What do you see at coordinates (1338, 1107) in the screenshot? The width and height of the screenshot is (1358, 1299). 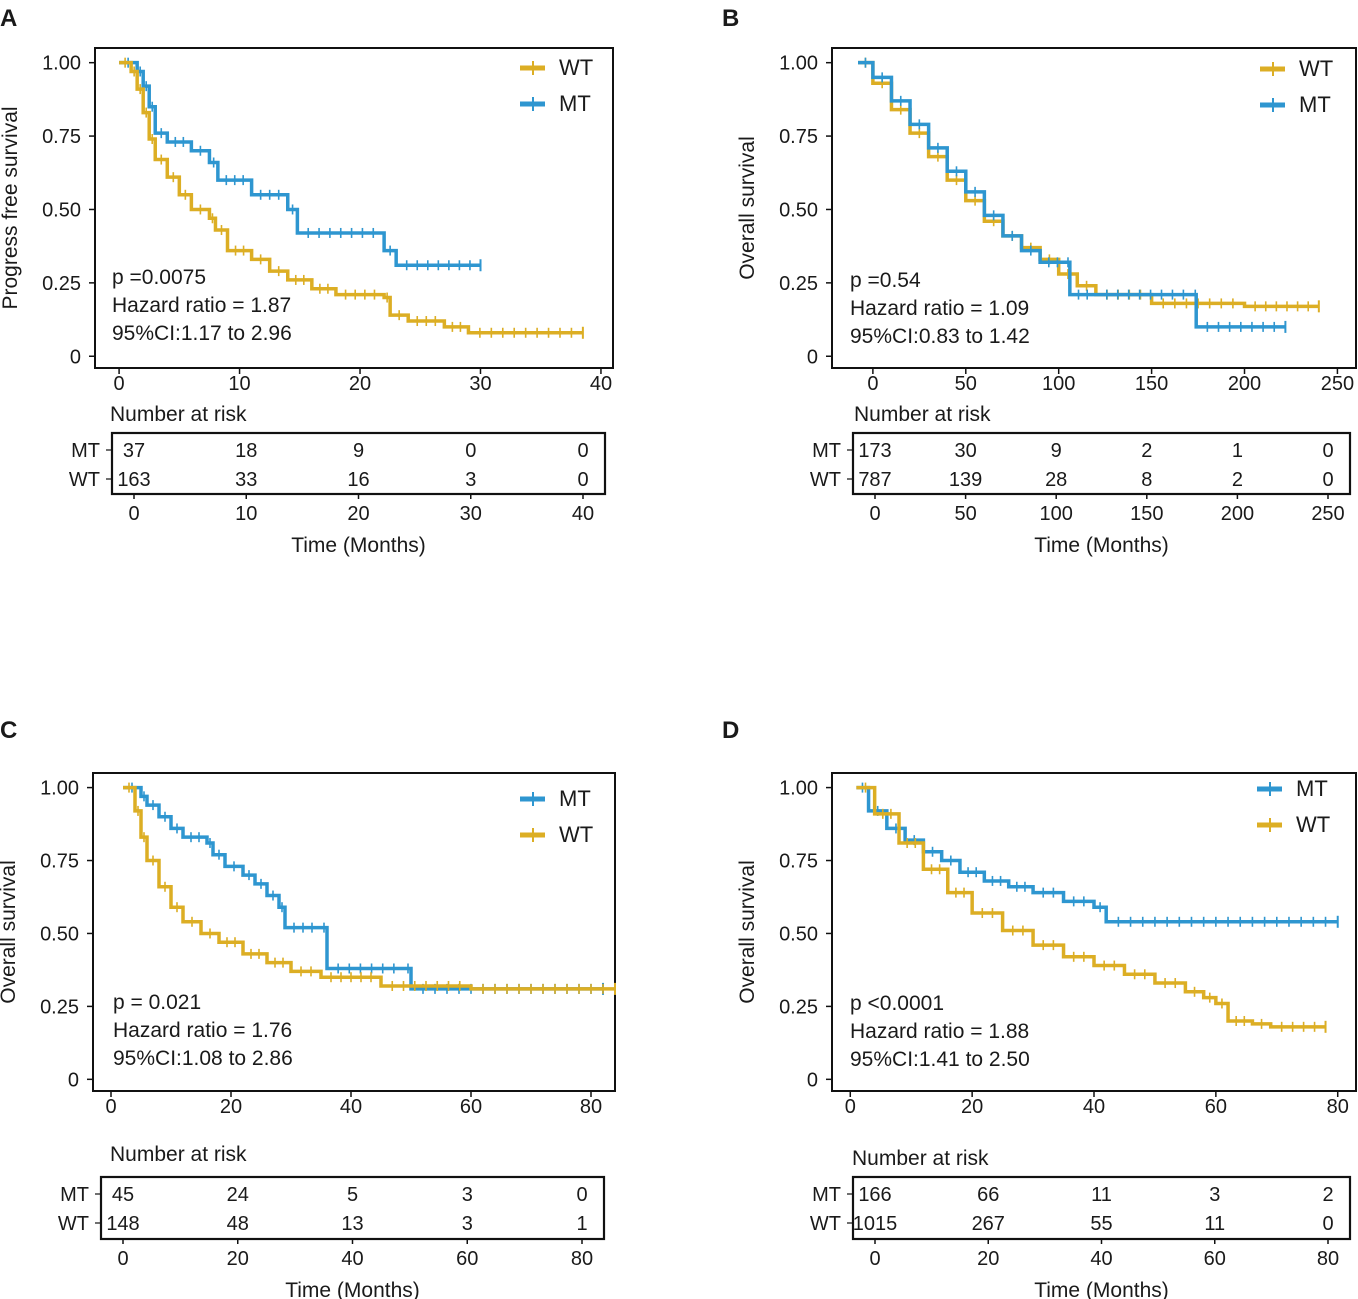 I see `x-tick-label: 80` at bounding box center [1338, 1107].